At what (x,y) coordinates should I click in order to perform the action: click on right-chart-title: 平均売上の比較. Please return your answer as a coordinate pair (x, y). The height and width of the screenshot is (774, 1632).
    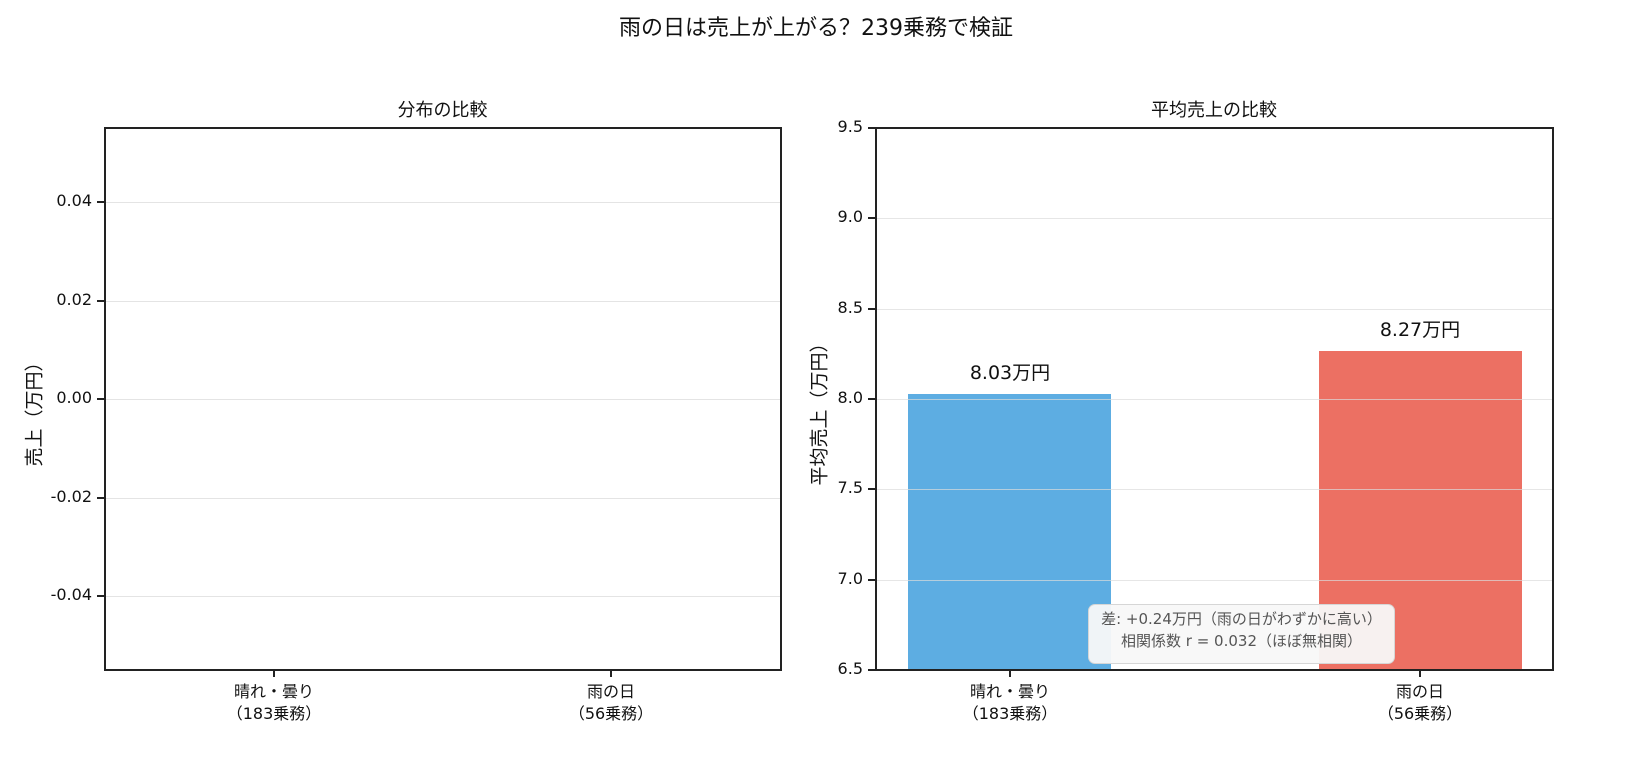
    Looking at the image, I should click on (1214, 110).